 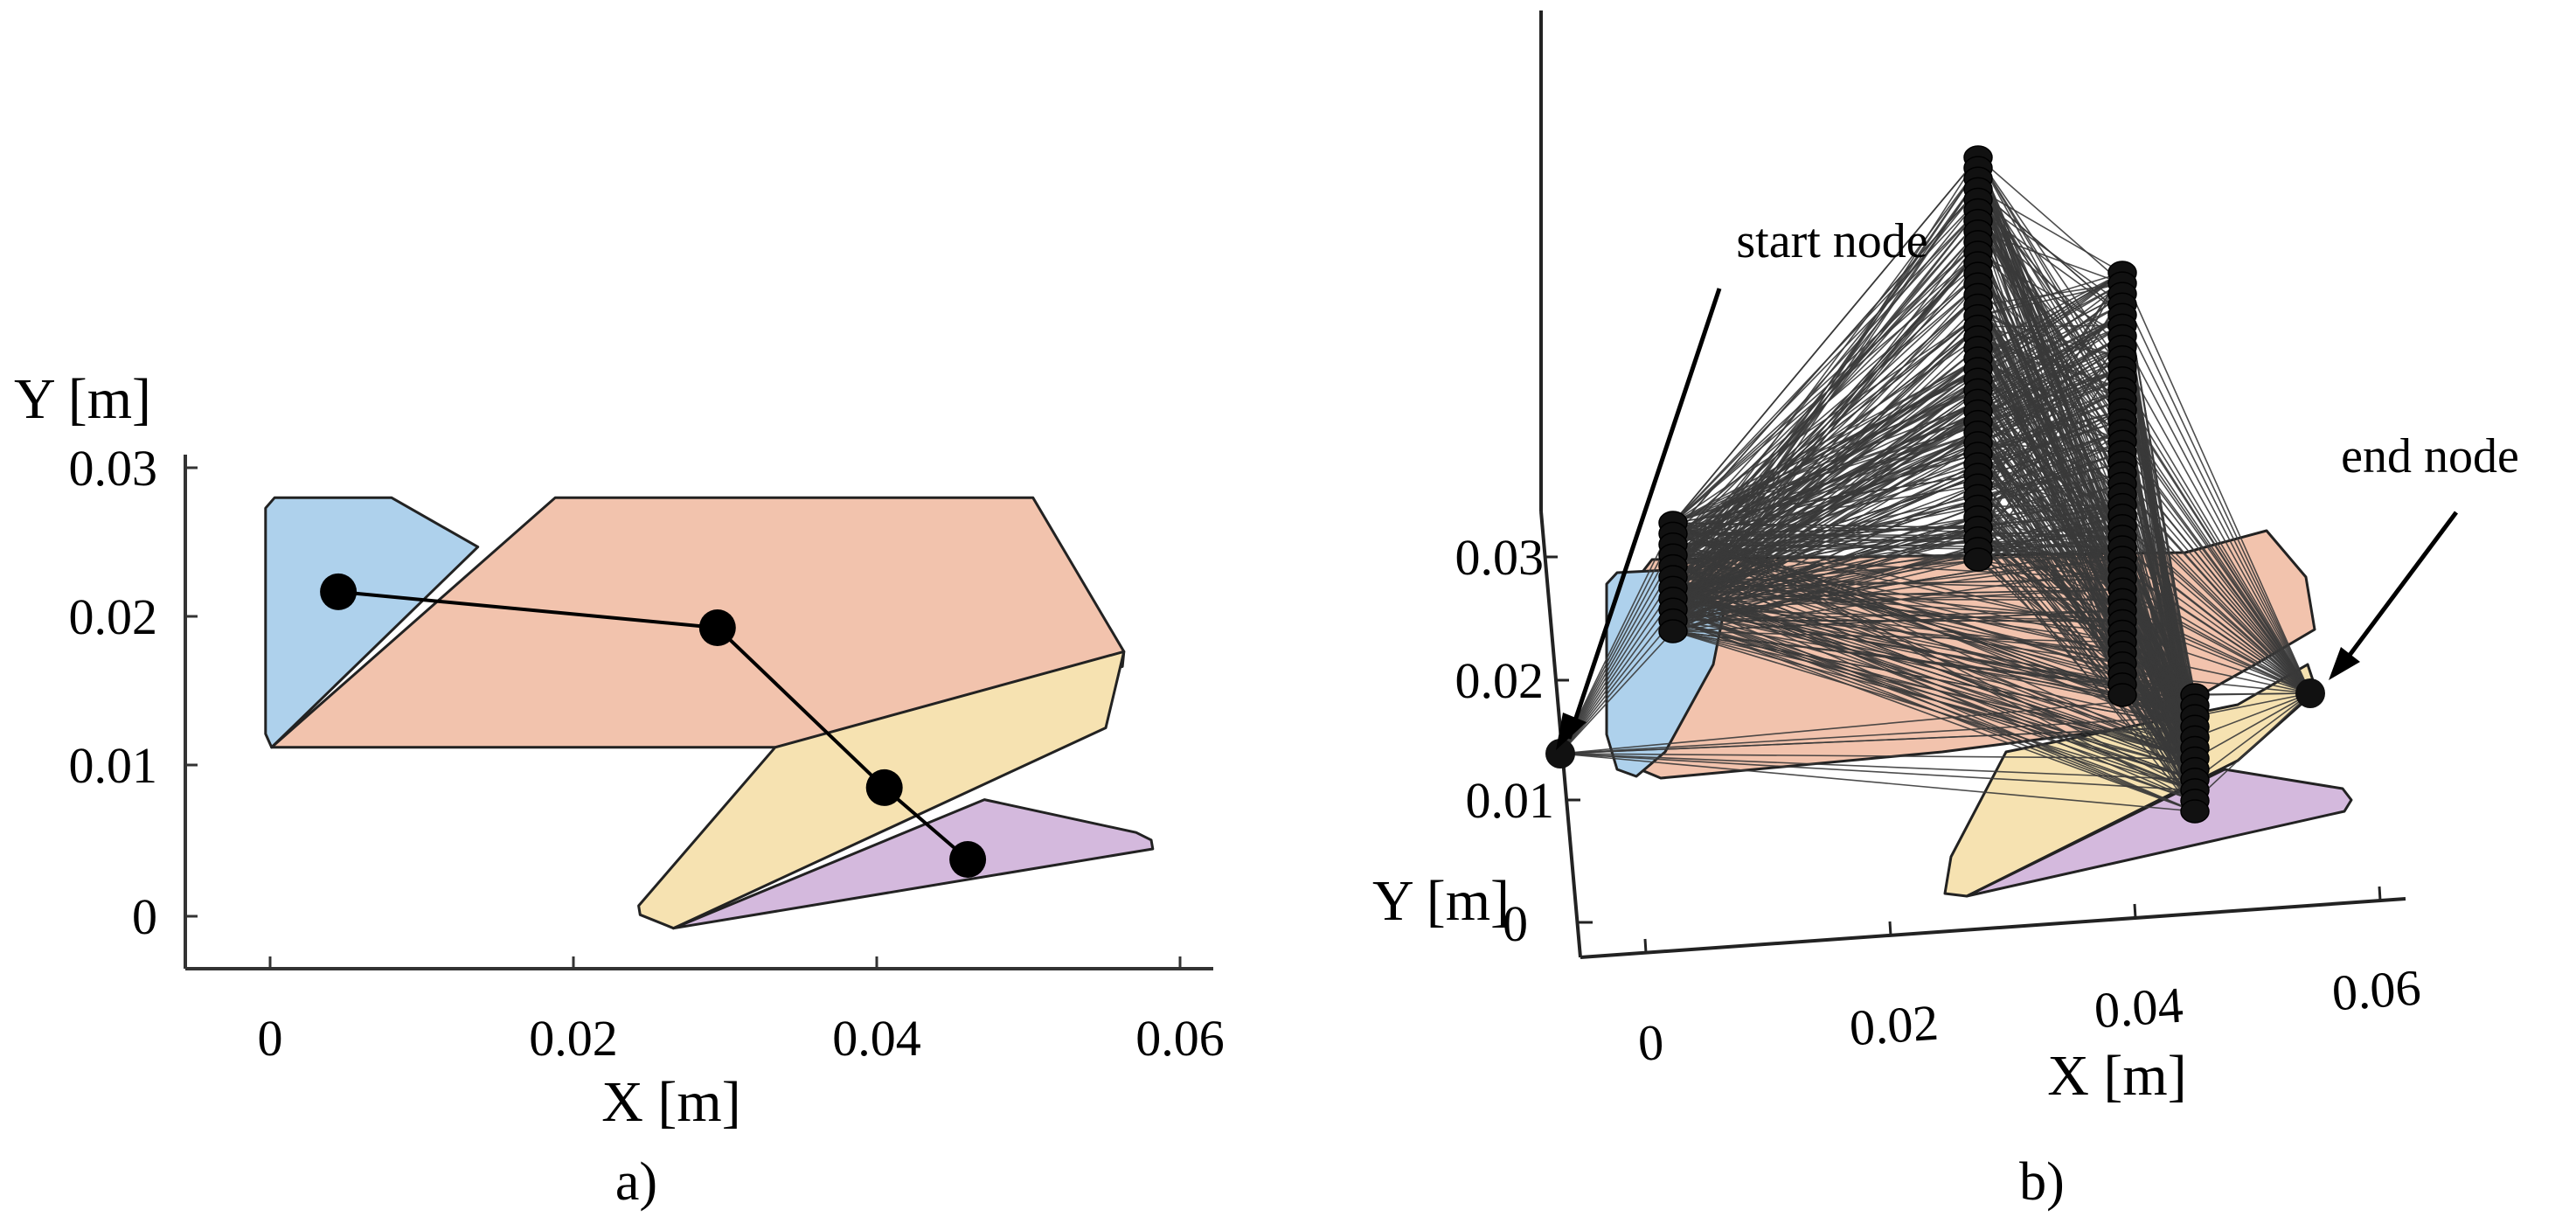 What do you see at coordinates (653, 725) in the screenshot?
I see `panel-a-path-line` at bounding box center [653, 725].